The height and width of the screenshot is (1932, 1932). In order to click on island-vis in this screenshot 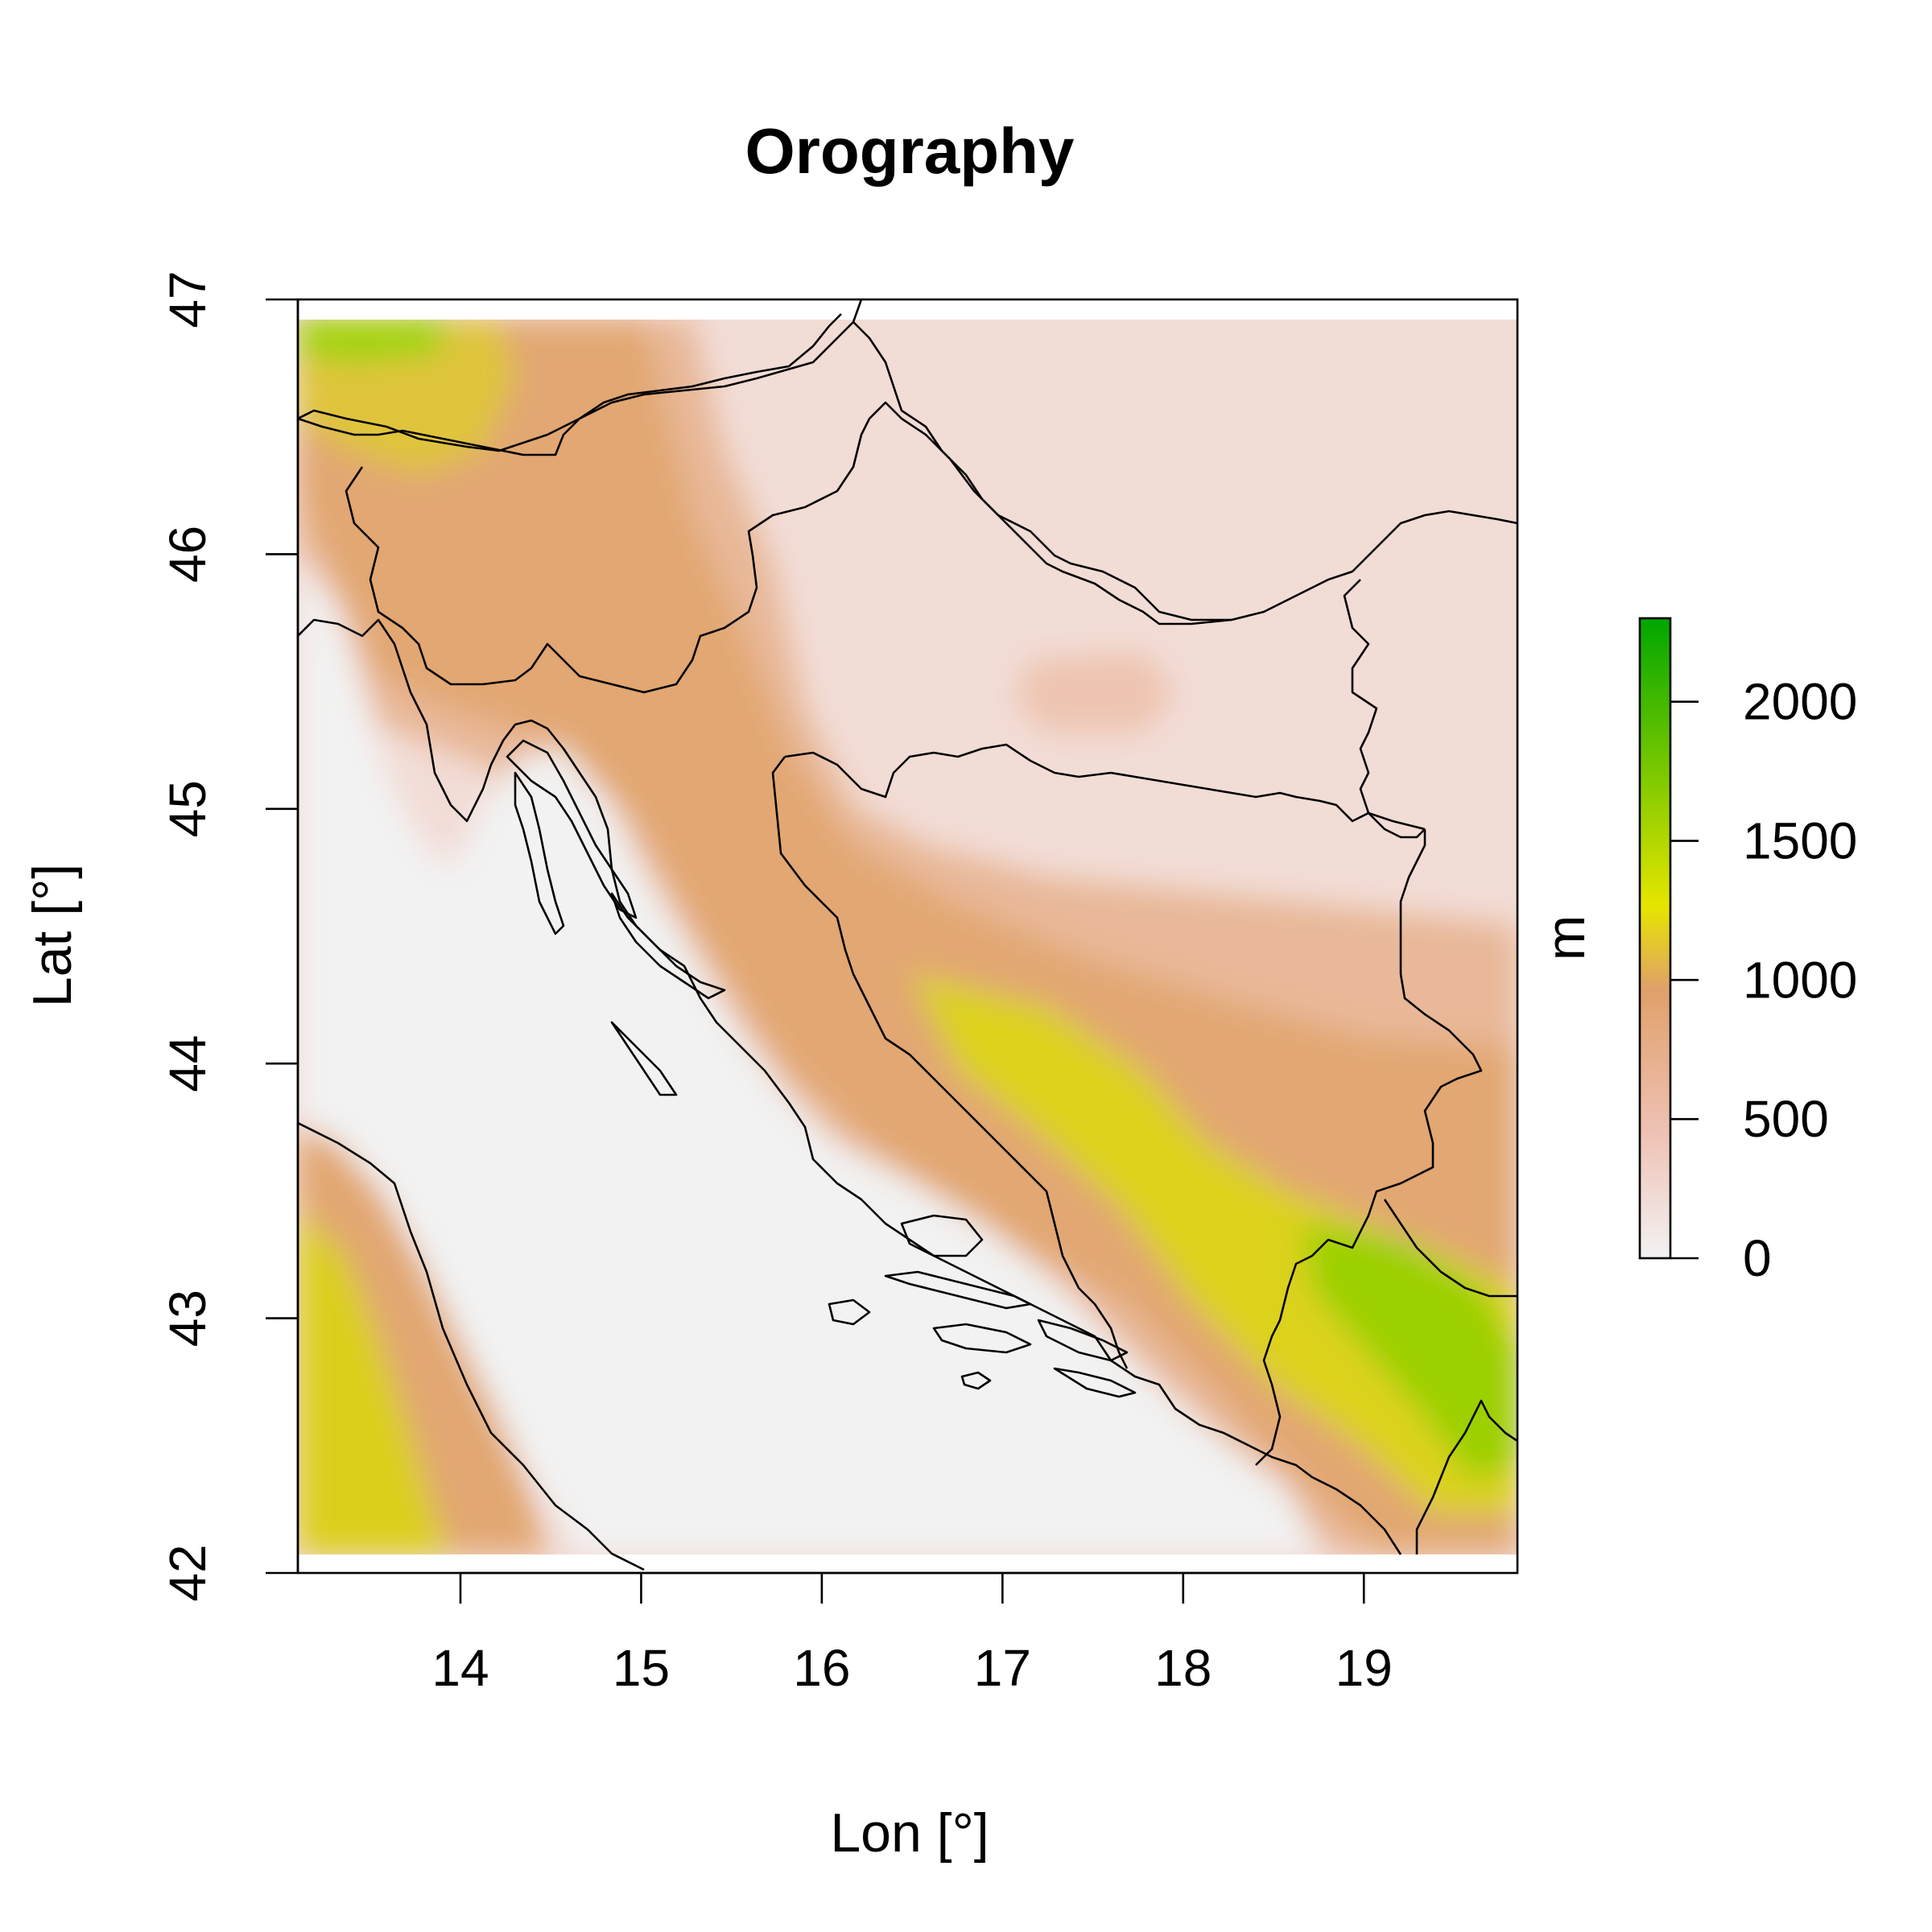, I will do `click(849, 1312)`.